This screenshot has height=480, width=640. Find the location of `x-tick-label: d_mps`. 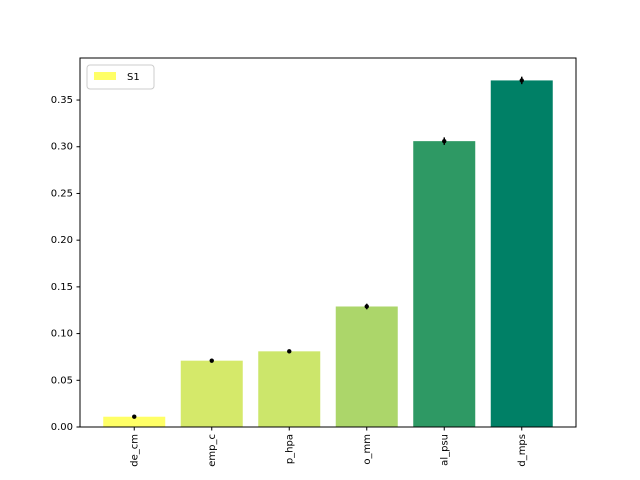

x-tick-label: d_mps is located at coordinates (522, 450).